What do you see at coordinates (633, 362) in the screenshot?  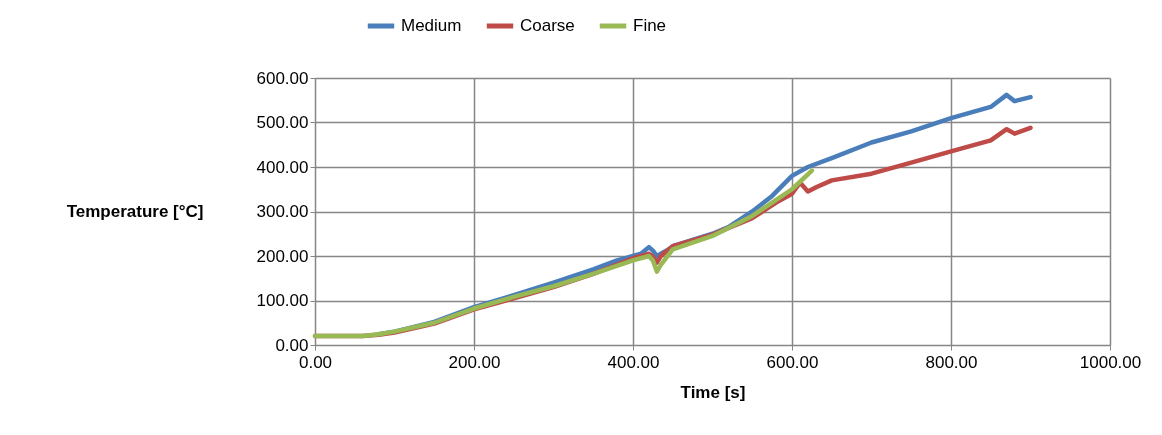 I see `x-tick-label: 400.00` at bounding box center [633, 362].